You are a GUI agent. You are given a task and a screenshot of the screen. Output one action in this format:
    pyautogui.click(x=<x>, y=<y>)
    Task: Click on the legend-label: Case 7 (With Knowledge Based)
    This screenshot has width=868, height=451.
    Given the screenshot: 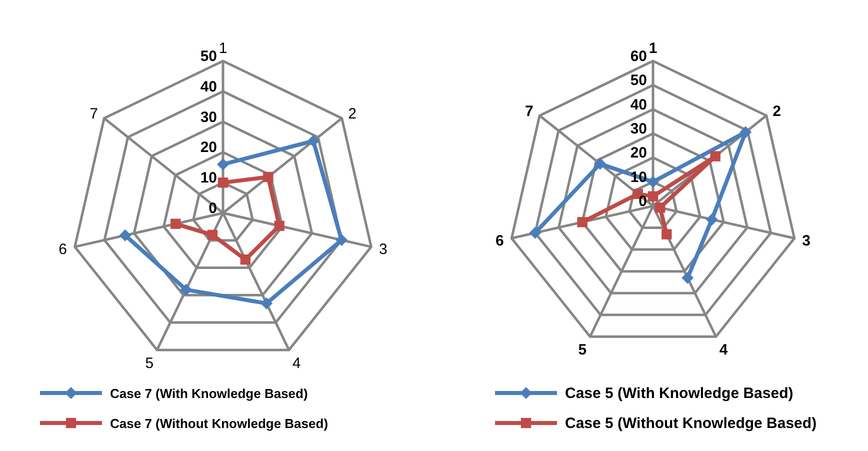 What is the action you would take?
    pyautogui.click(x=209, y=393)
    